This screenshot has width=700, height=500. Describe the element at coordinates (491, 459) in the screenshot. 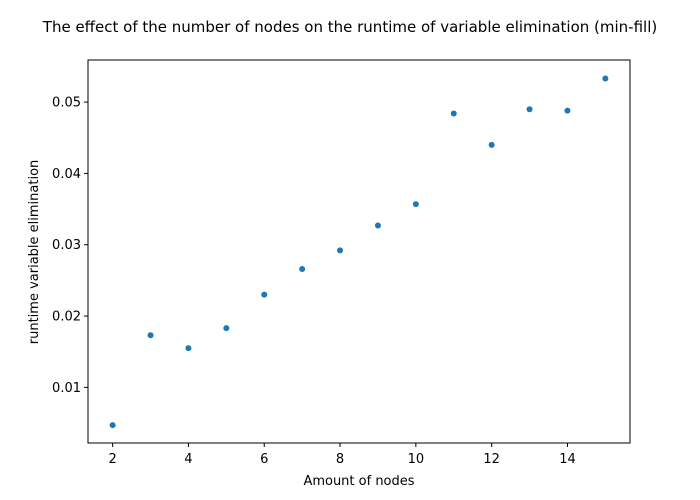

I see `x-tick-label: 12` at that location.